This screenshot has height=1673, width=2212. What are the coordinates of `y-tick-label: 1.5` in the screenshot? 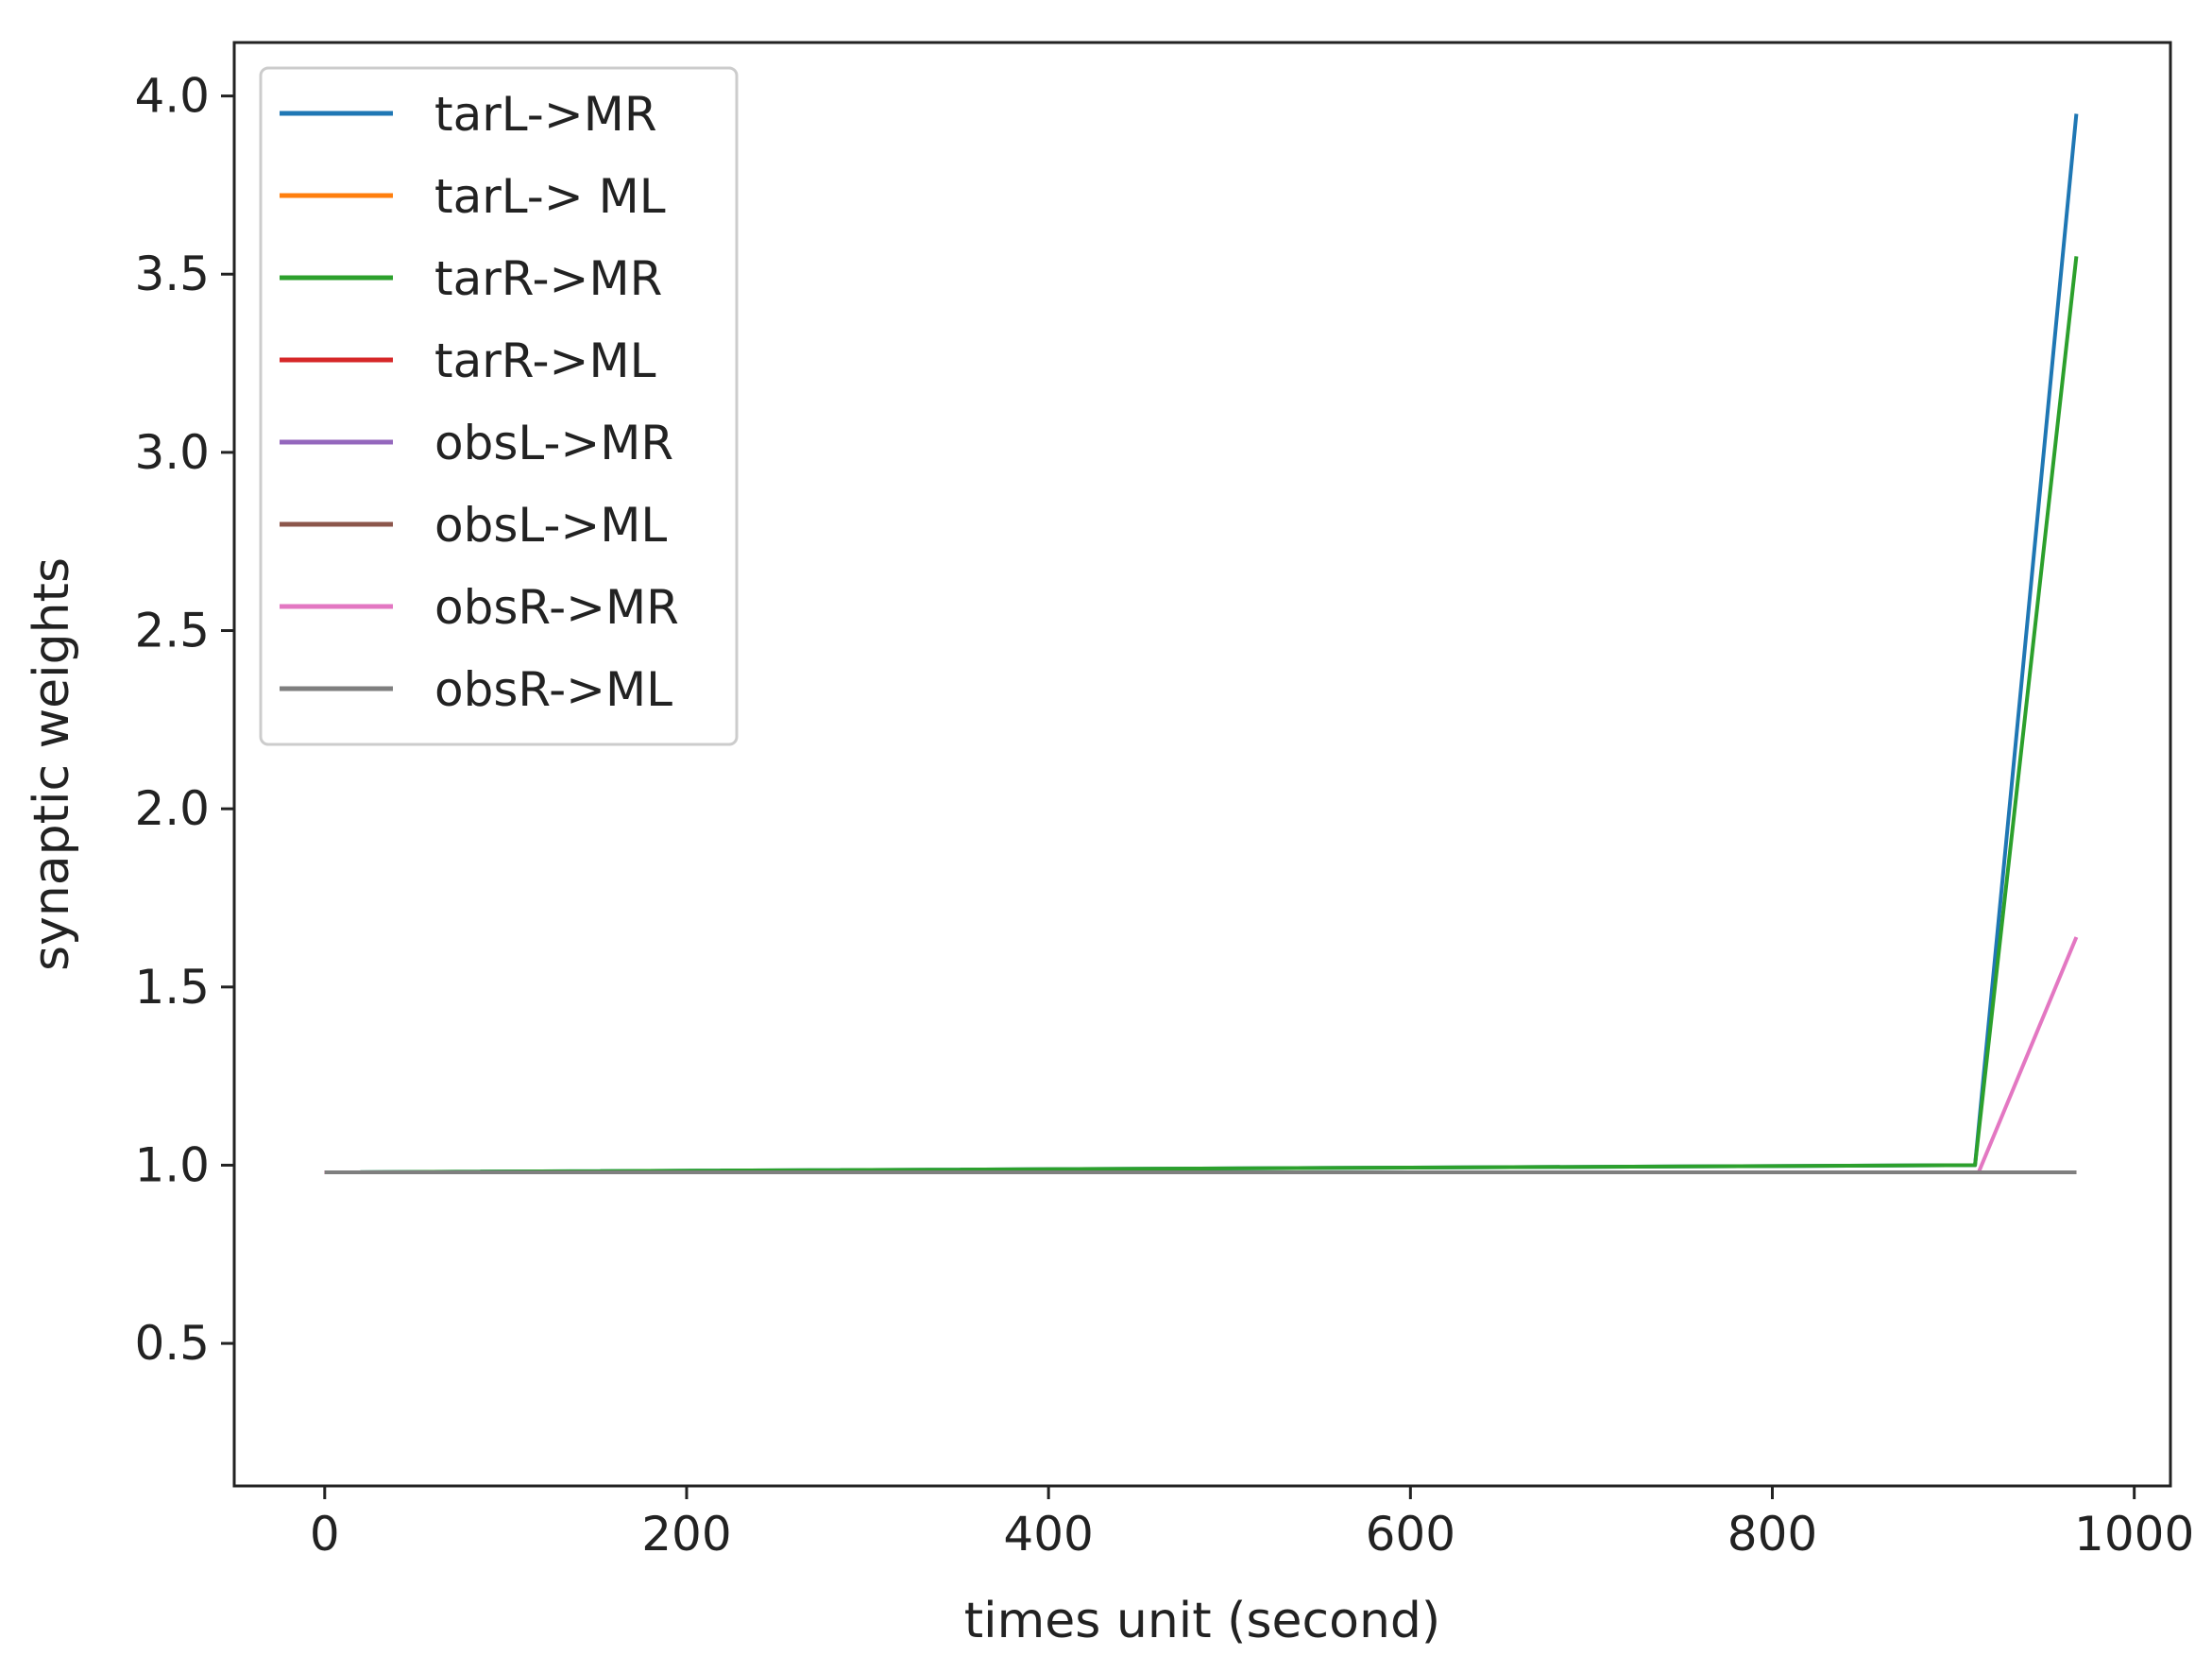 It's located at (172, 987).